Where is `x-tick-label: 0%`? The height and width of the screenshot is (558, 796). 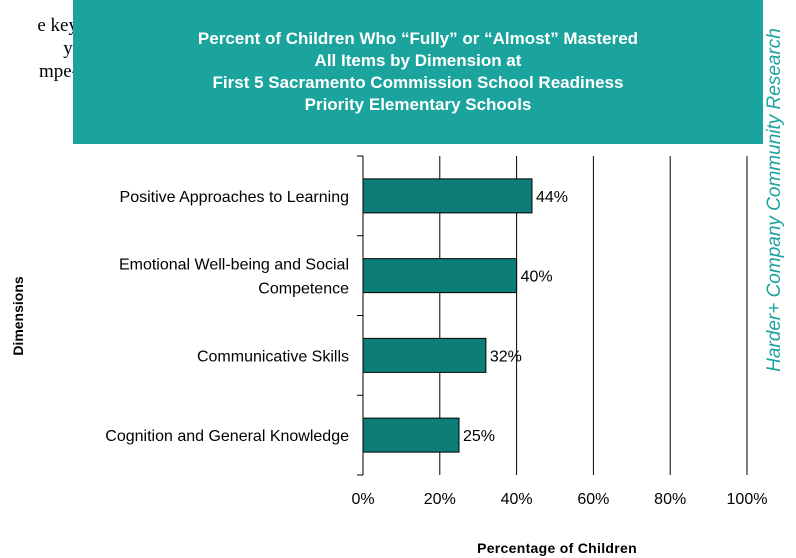 x-tick-label: 0% is located at coordinates (362, 499).